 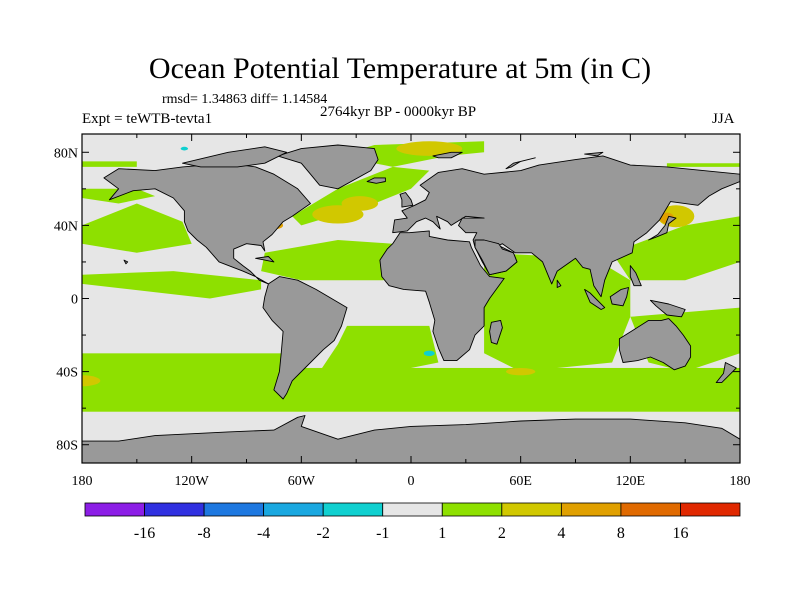 What do you see at coordinates (680, 533) in the screenshot?
I see `colorbar-label: 16` at bounding box center [680, 533].